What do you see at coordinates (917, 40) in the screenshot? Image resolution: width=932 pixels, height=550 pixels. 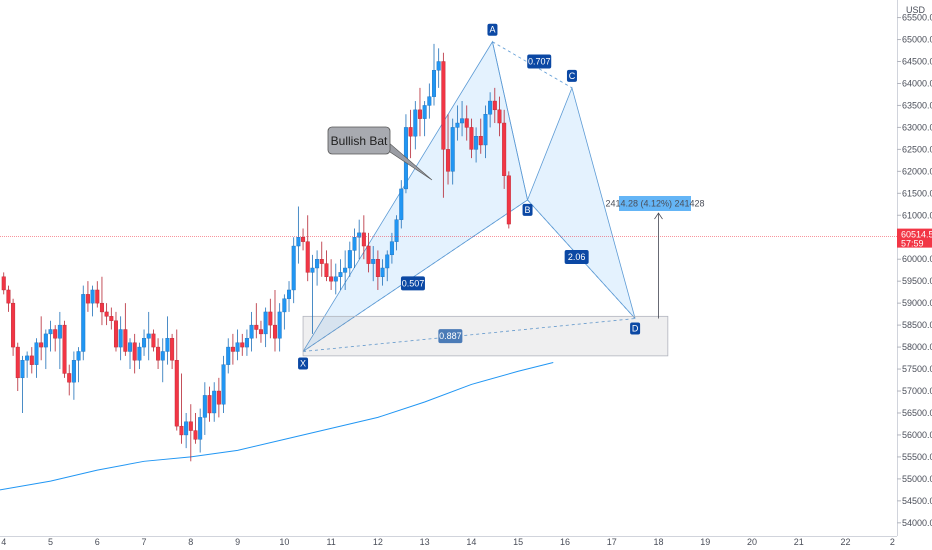 I see `y-tick-label: 65000.00` at bounding box center [917, 40].